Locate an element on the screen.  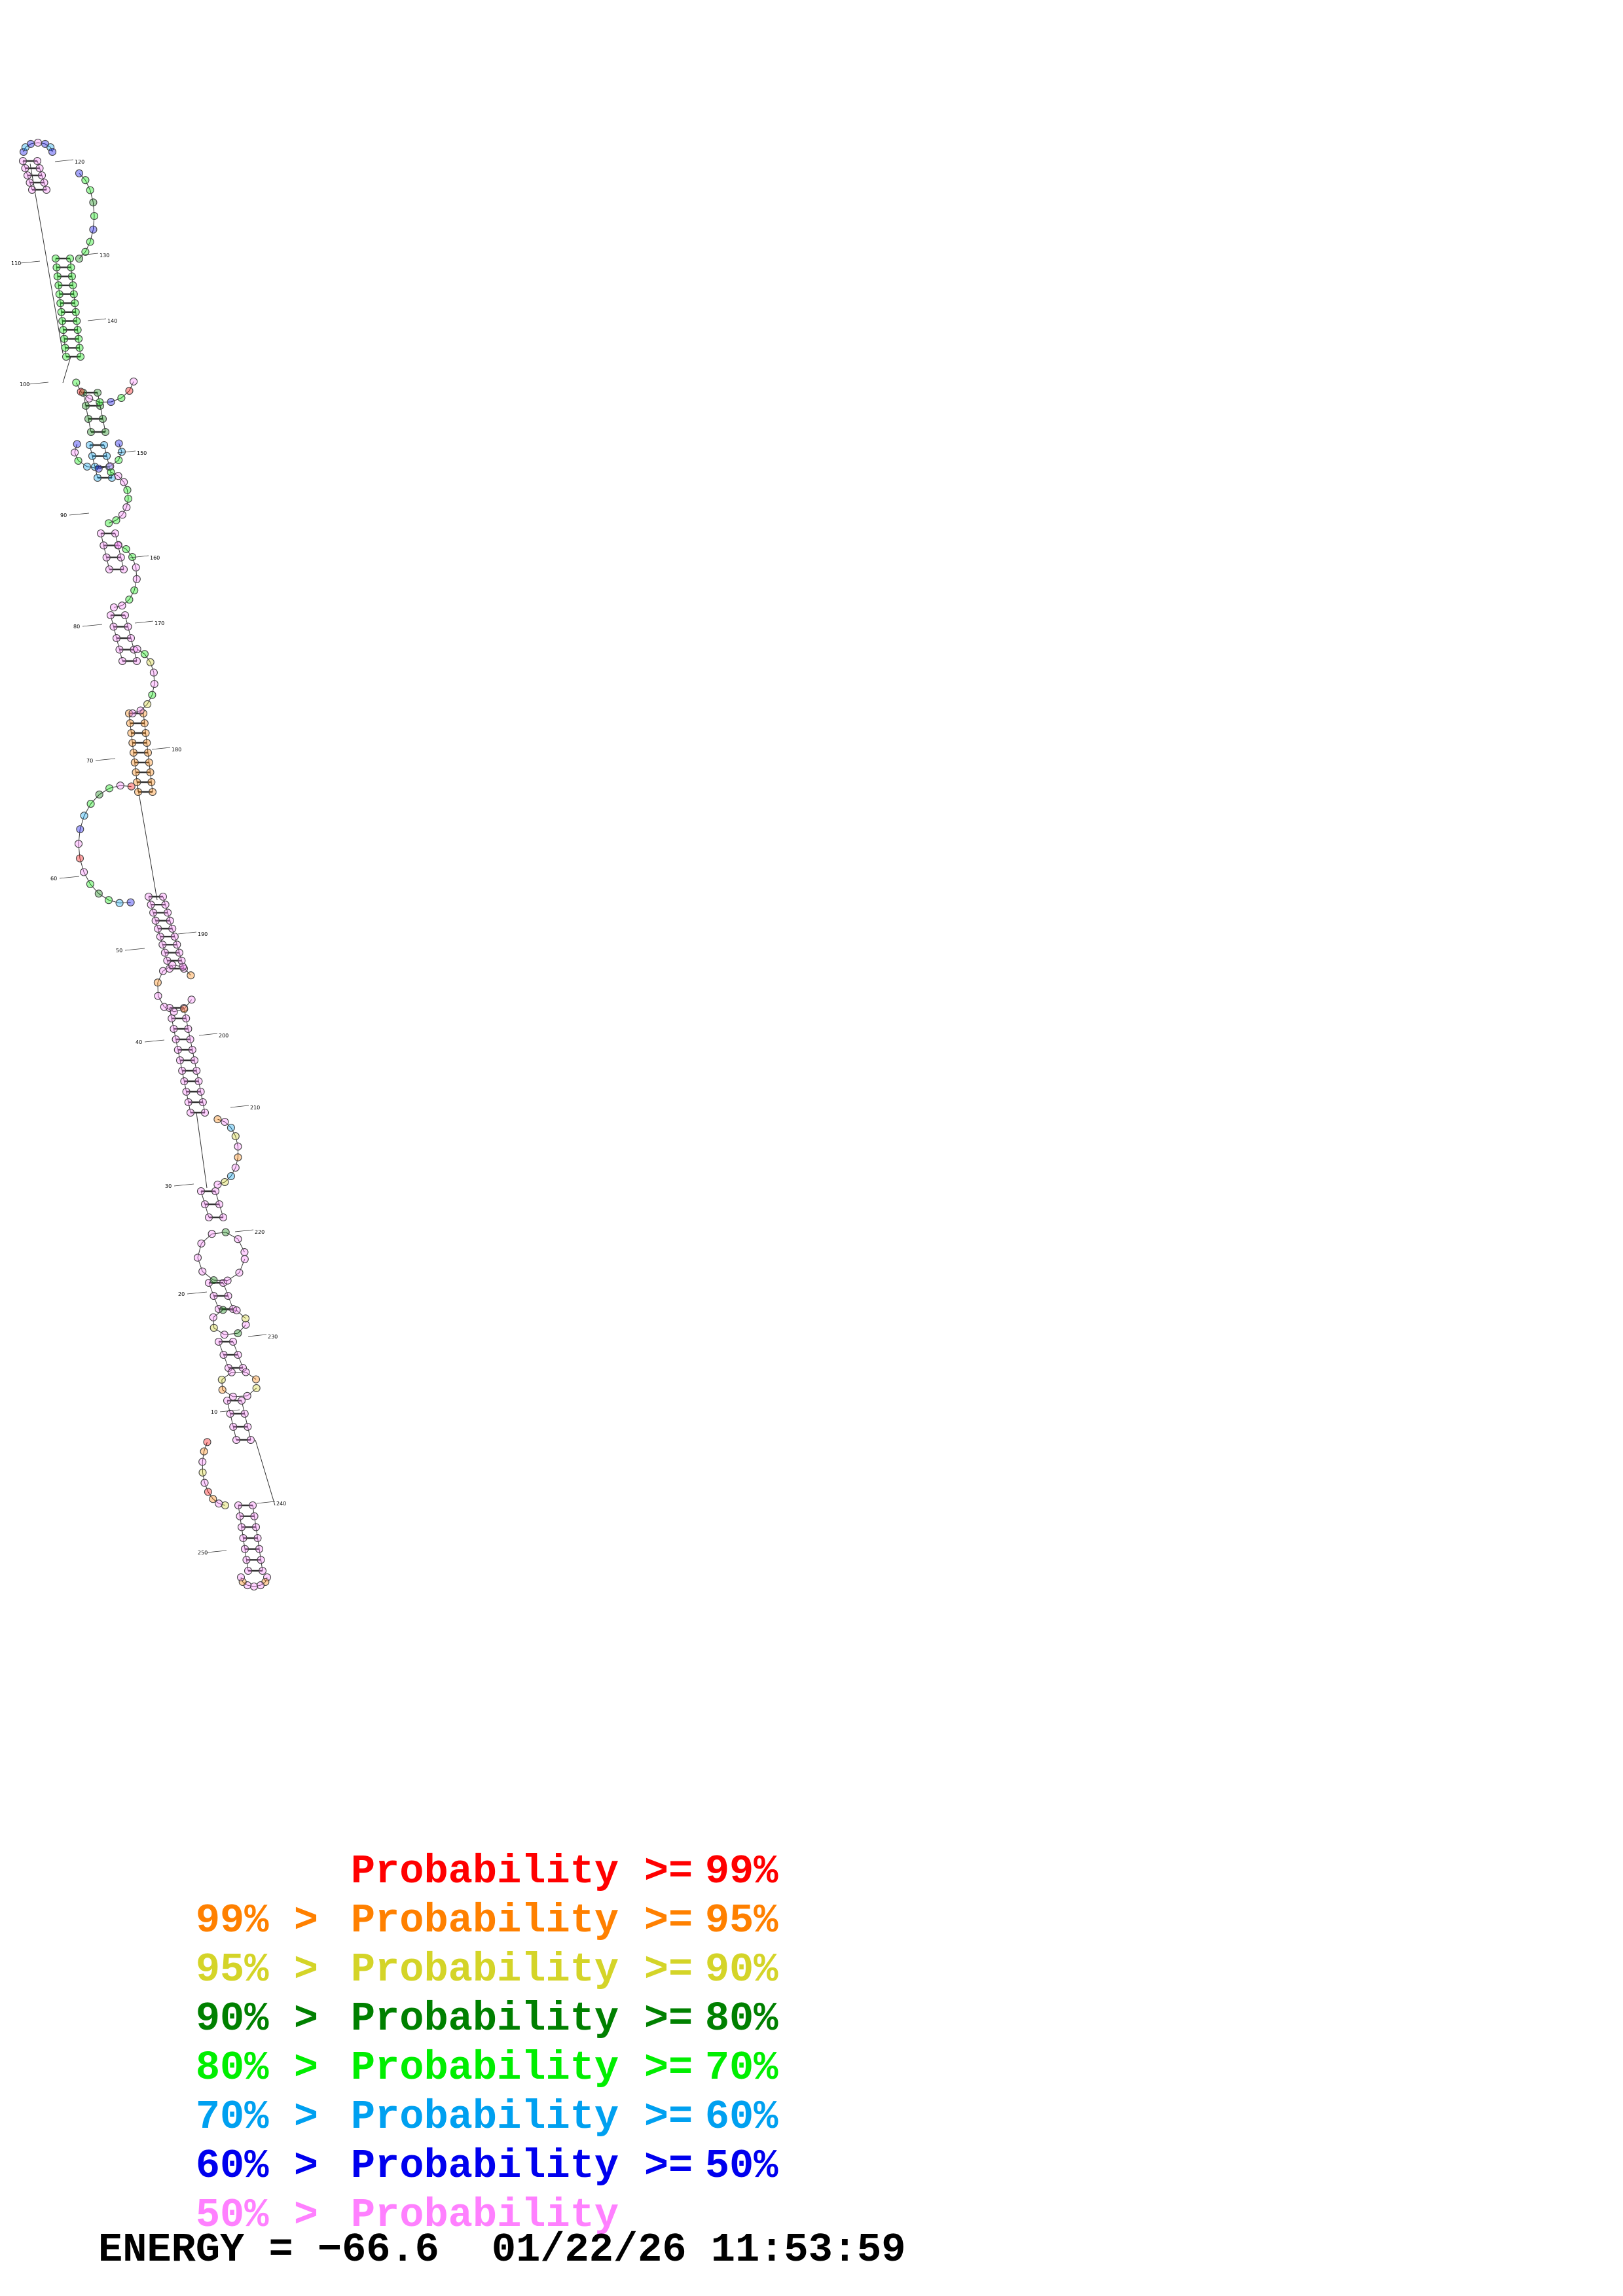
legend-right: 70% is located at coordinates (741, 2068).